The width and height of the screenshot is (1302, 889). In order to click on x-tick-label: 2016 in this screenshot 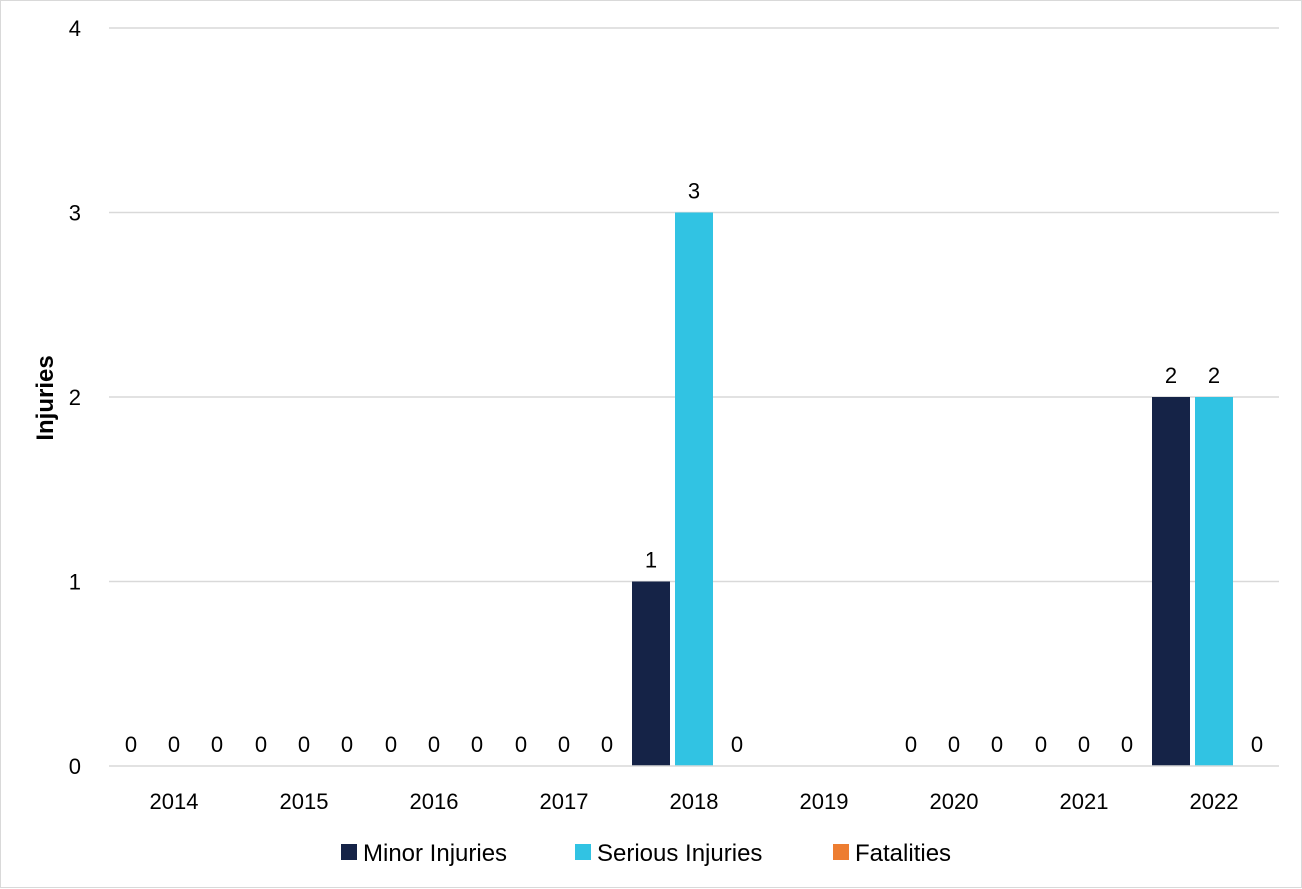, I will do `click(434, 801)`.